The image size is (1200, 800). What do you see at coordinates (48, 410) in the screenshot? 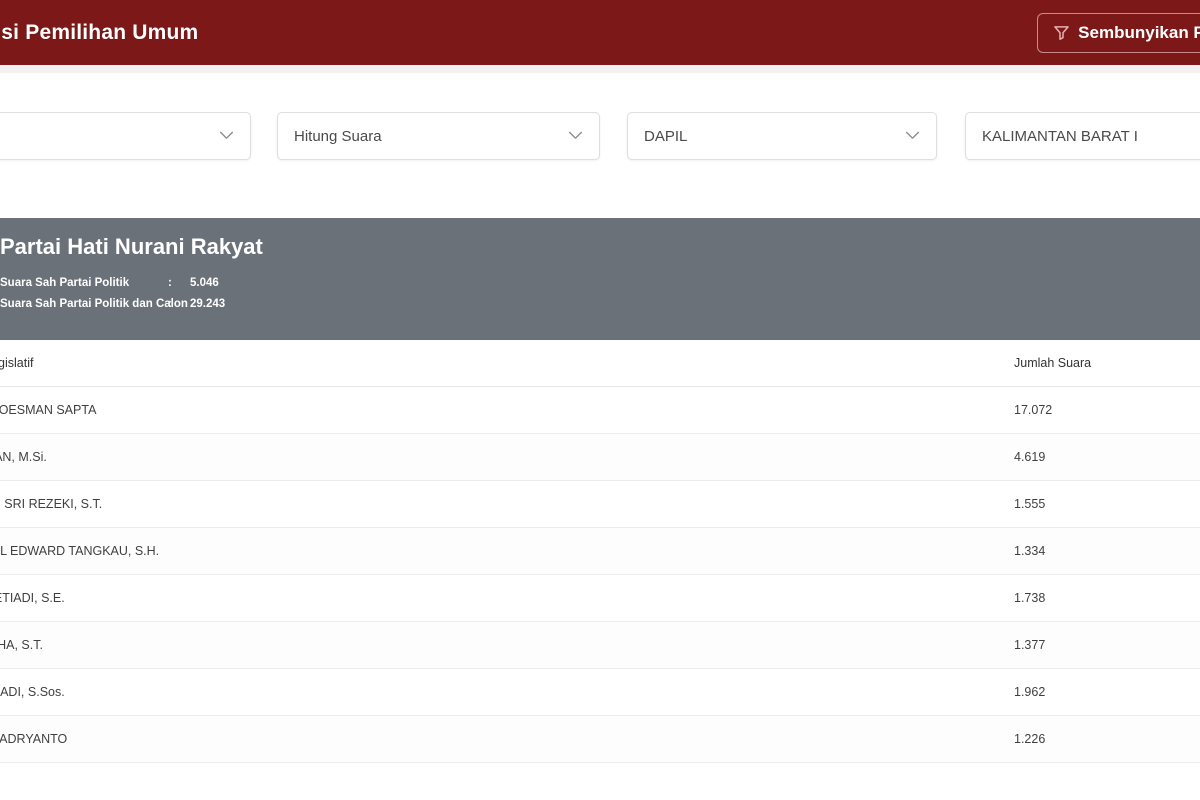
I see `candidate-name: 1. (H.C.) OESMAN SAPTA` at bounding box center [48, 410].